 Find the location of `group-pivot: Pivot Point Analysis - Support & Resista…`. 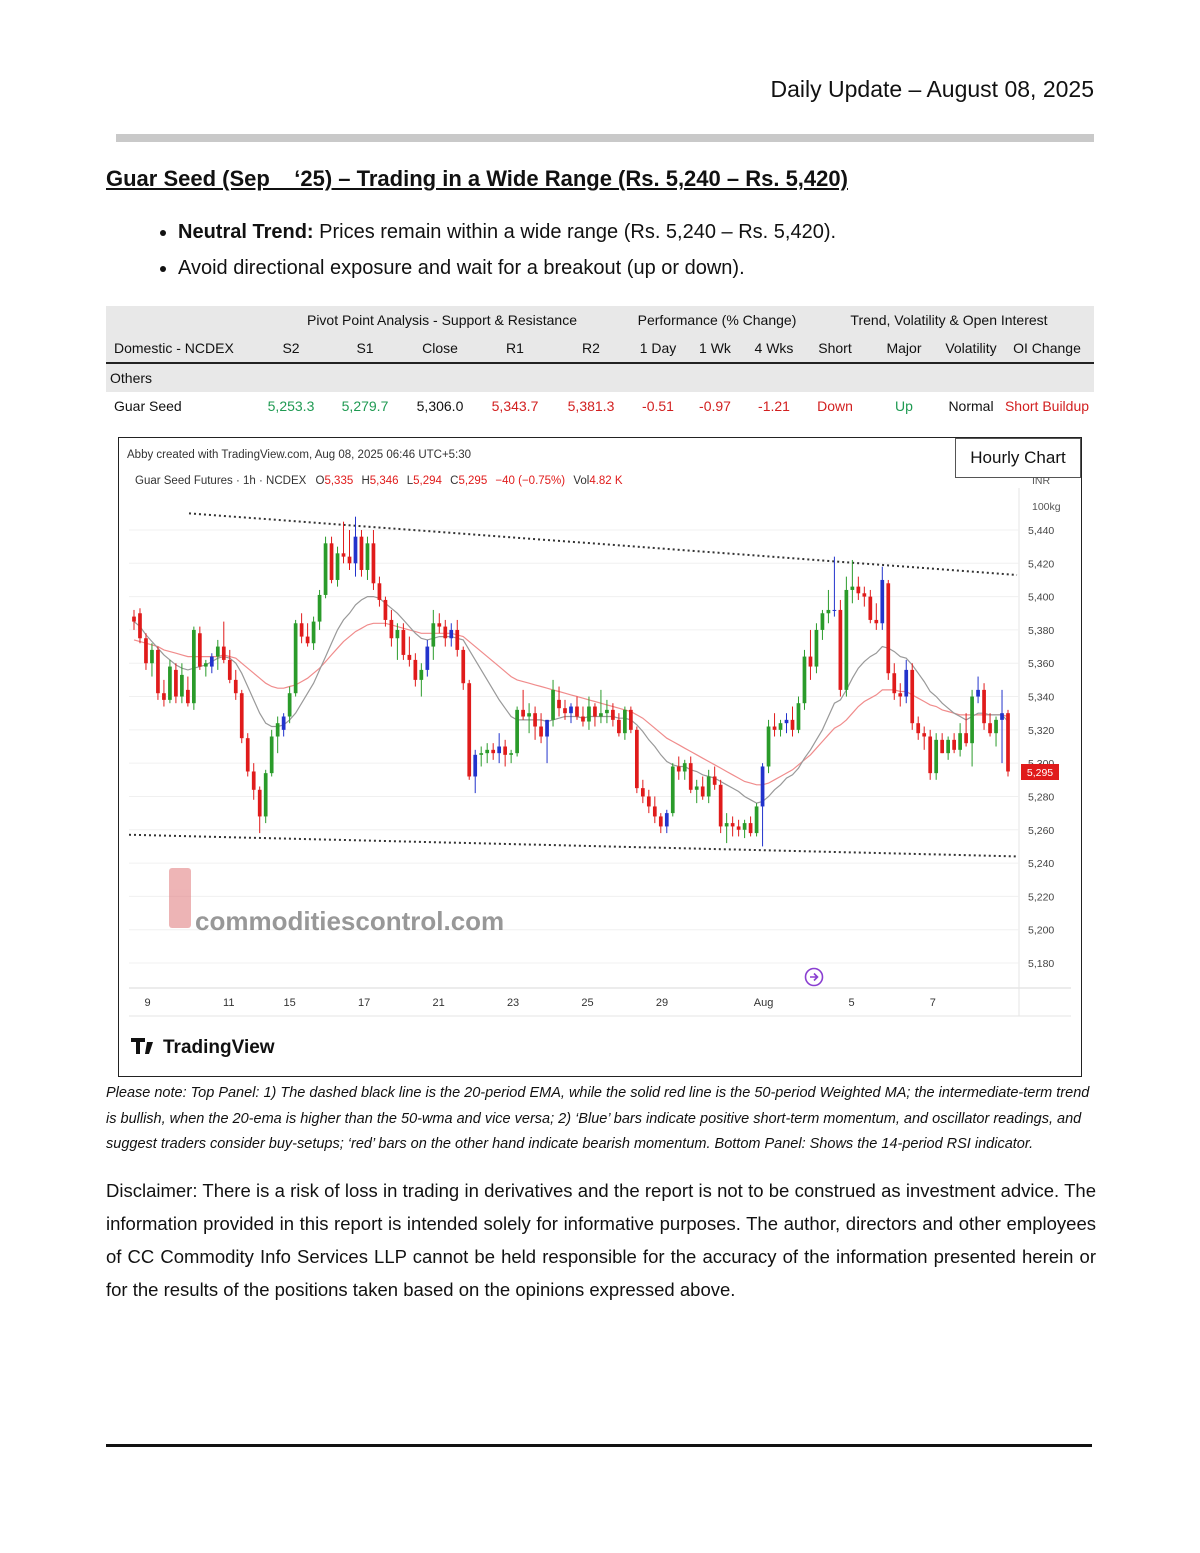

group-pivot: Pivot Point Analysis - Support & Resista… is located at coordinates (442, 320).